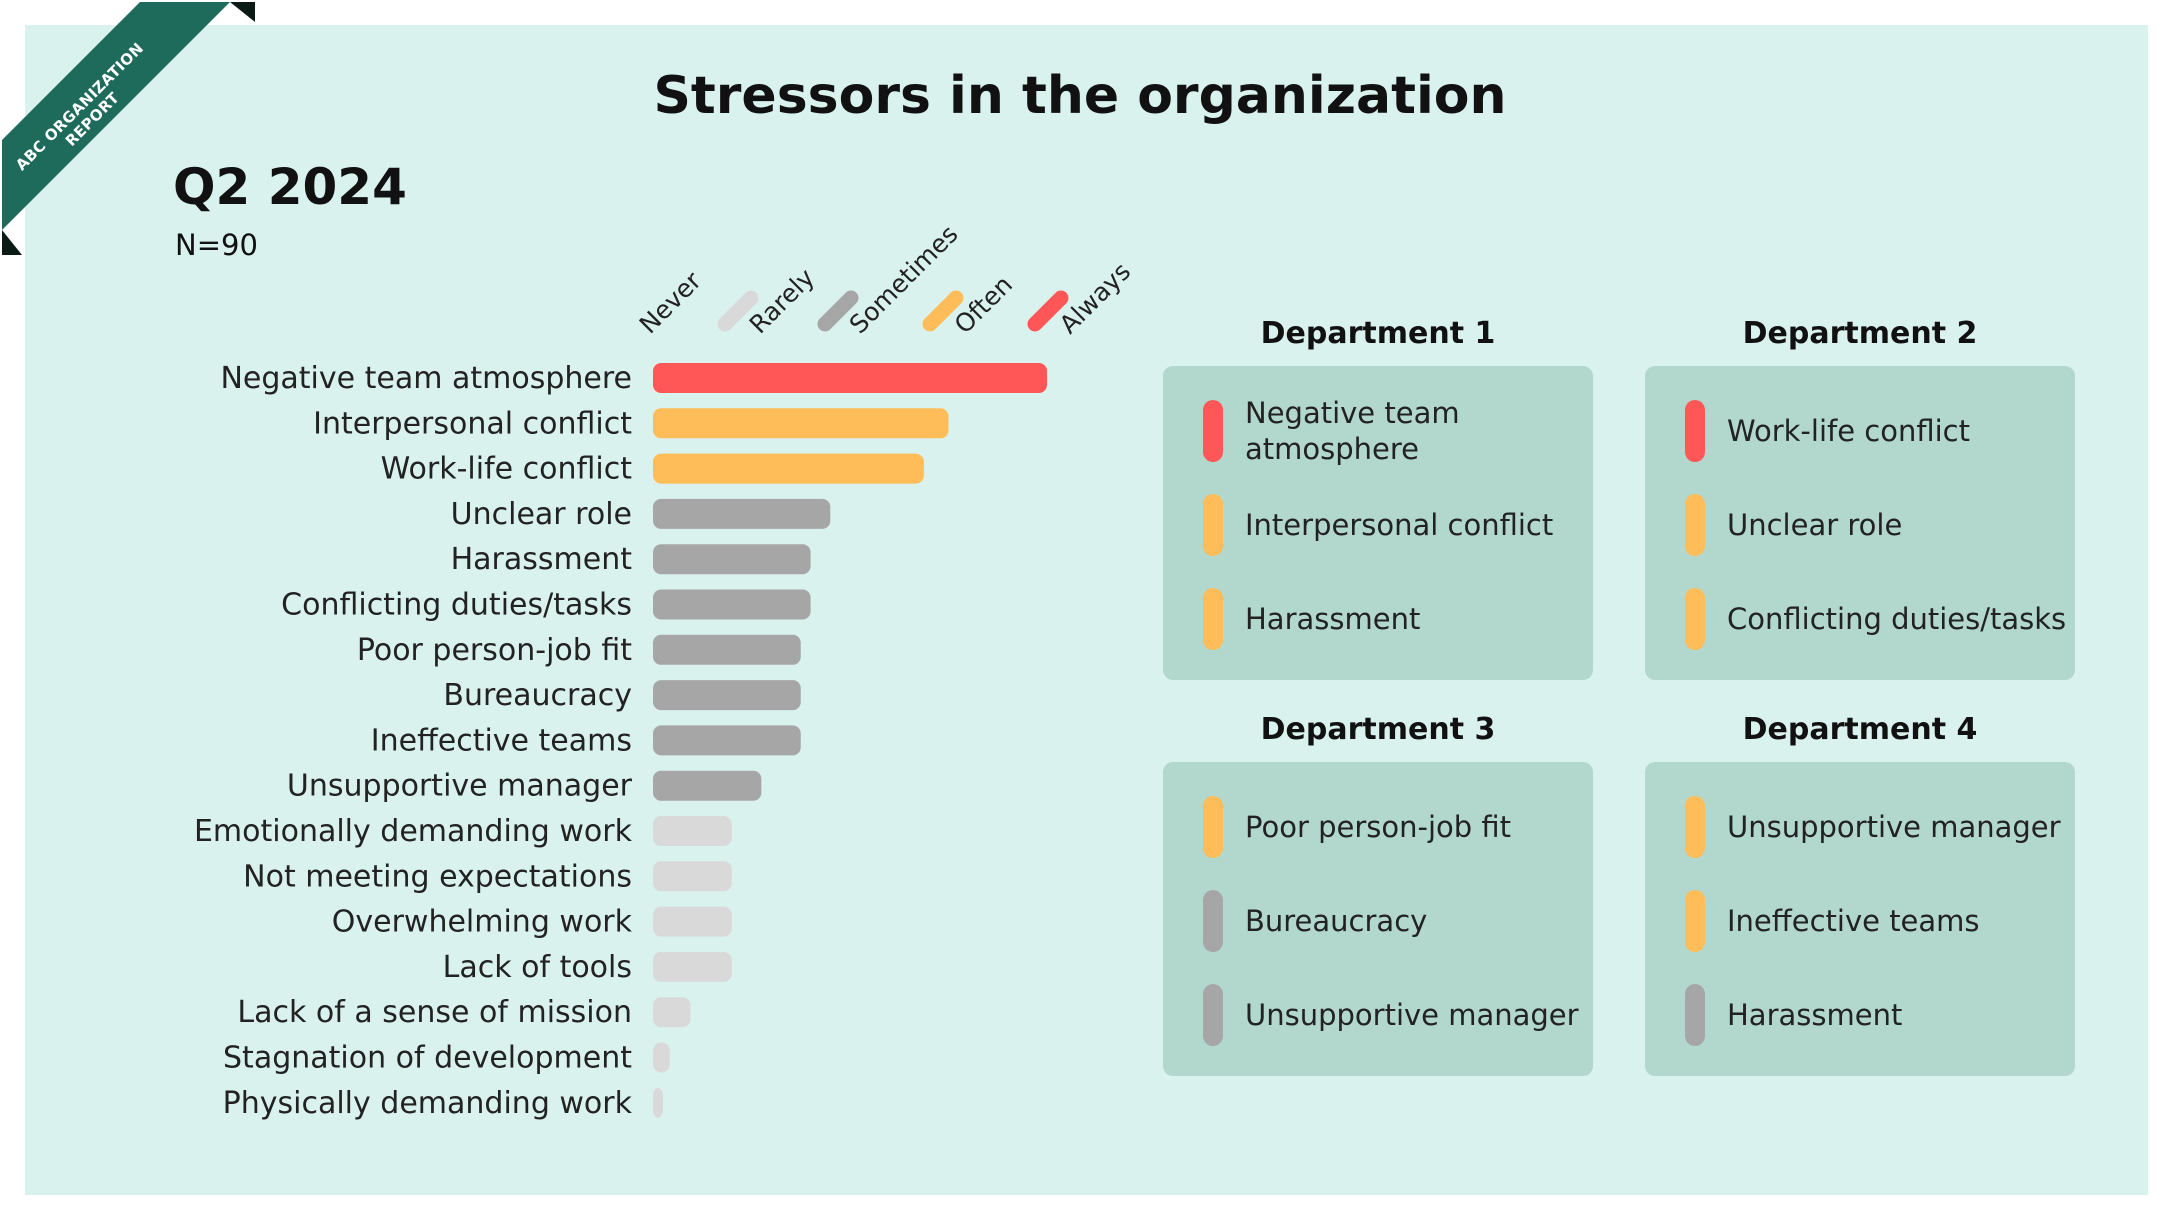 The height and width of the screenshot is (1215, 2160). I want to click on report-ribbon: ABC ORGANIZATION REPORT, so click(130, 130).